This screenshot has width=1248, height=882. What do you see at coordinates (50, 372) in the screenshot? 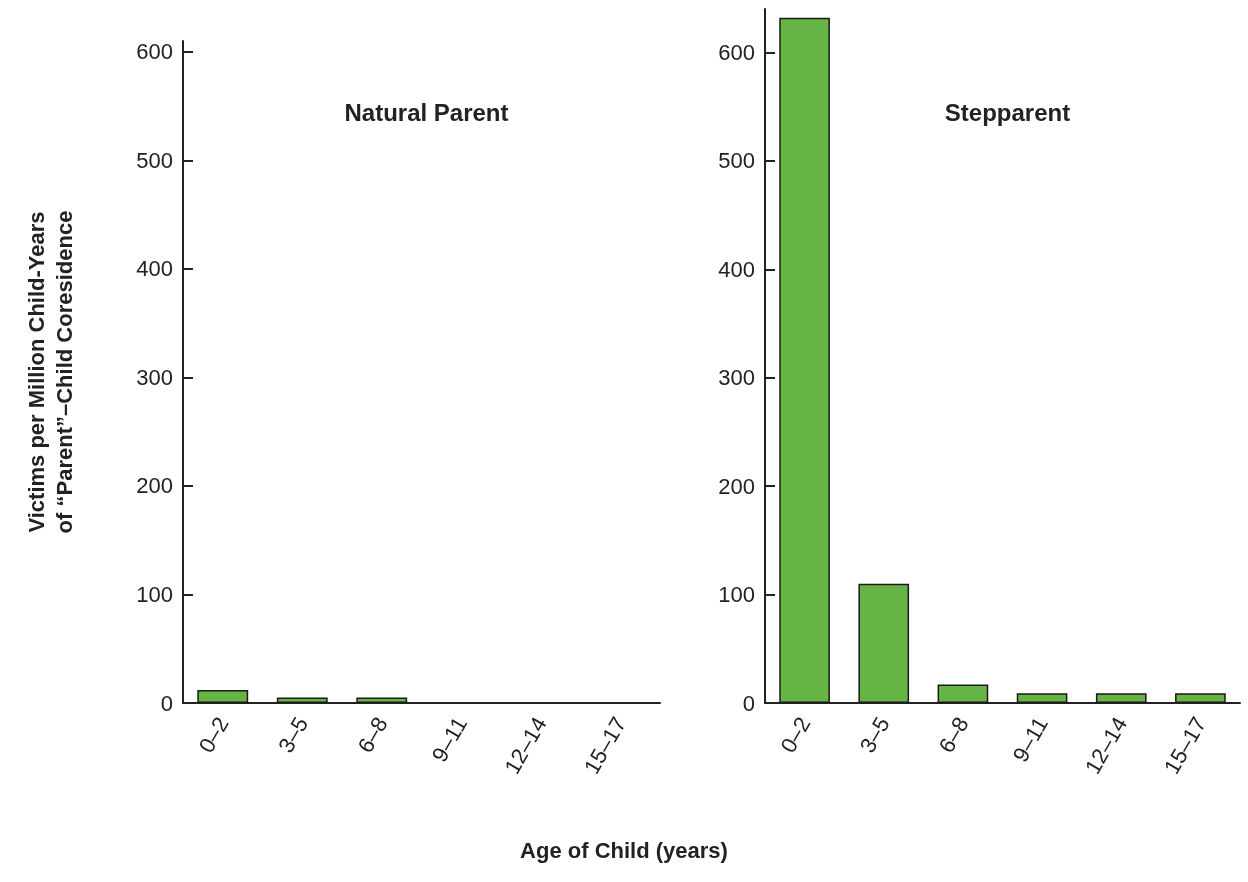
I see `y-axis-title: Victims per Million Child-Years of “Parent”–Child Coresidence` at bounding box center [50, 372].